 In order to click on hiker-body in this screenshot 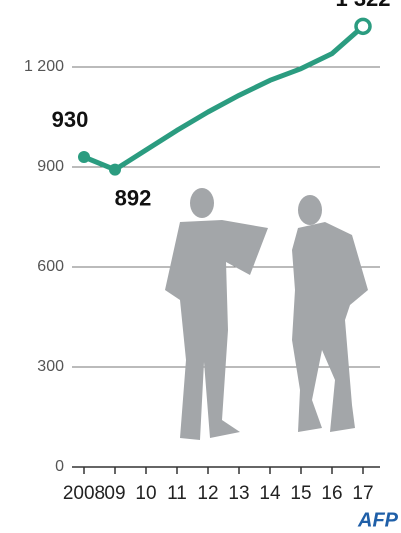, I will do `click(216, 330)`.